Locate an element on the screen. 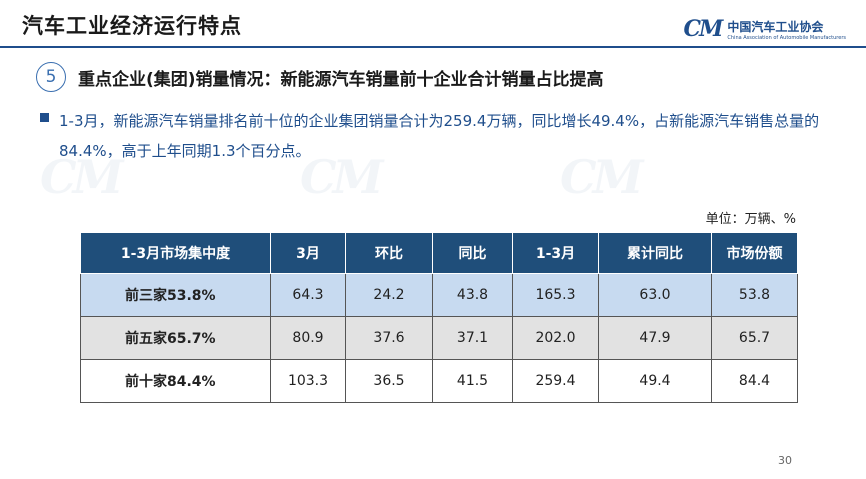 The width and height of the screenshot is (866, 479). table-cell: 165.3 is located at coordinates (555, 295).